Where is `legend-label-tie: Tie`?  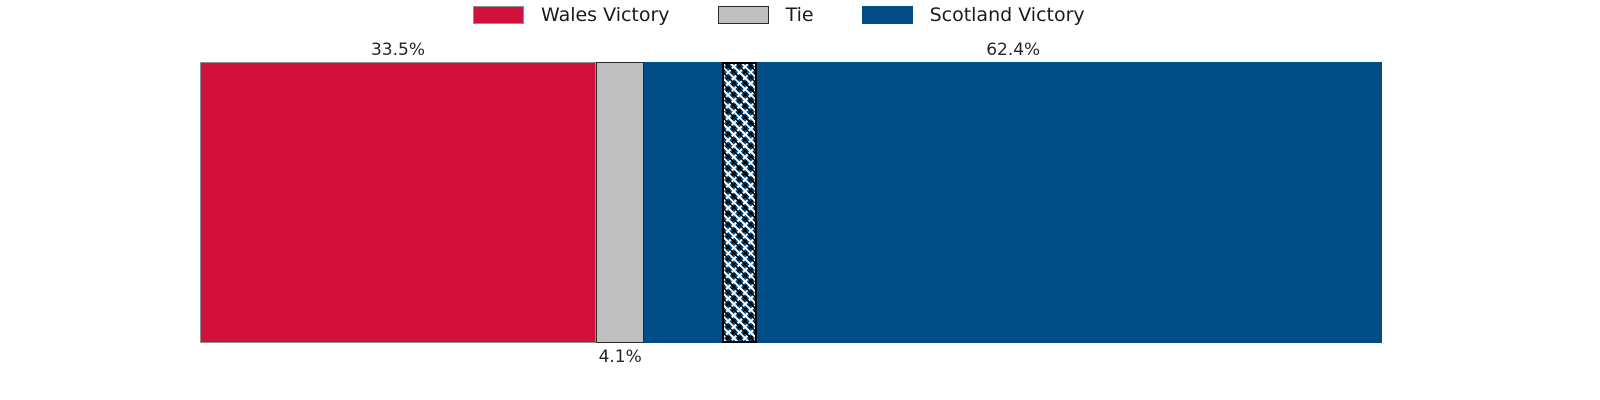 legend-label-tie: Tie is located at coordinates (799, 15).